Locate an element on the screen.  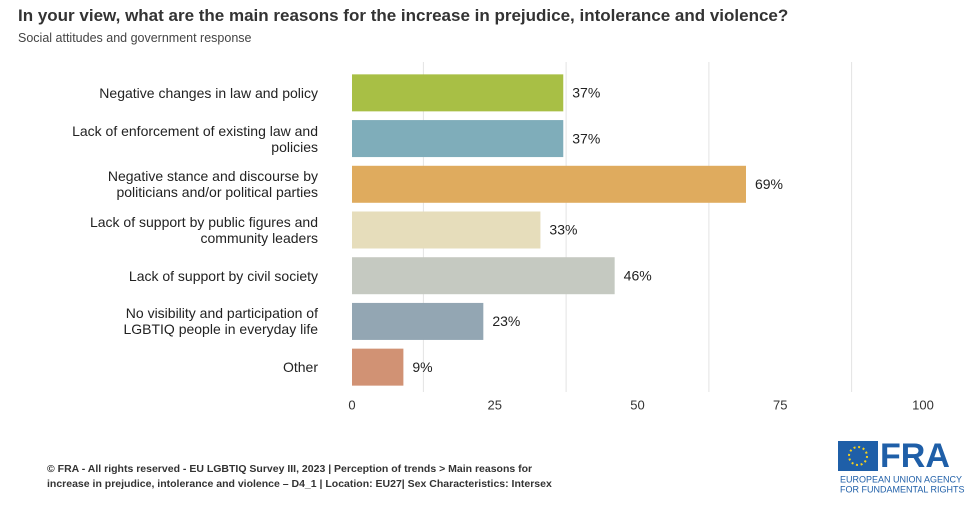
x-tick-label: 0 is located at coordinates (351, 404).